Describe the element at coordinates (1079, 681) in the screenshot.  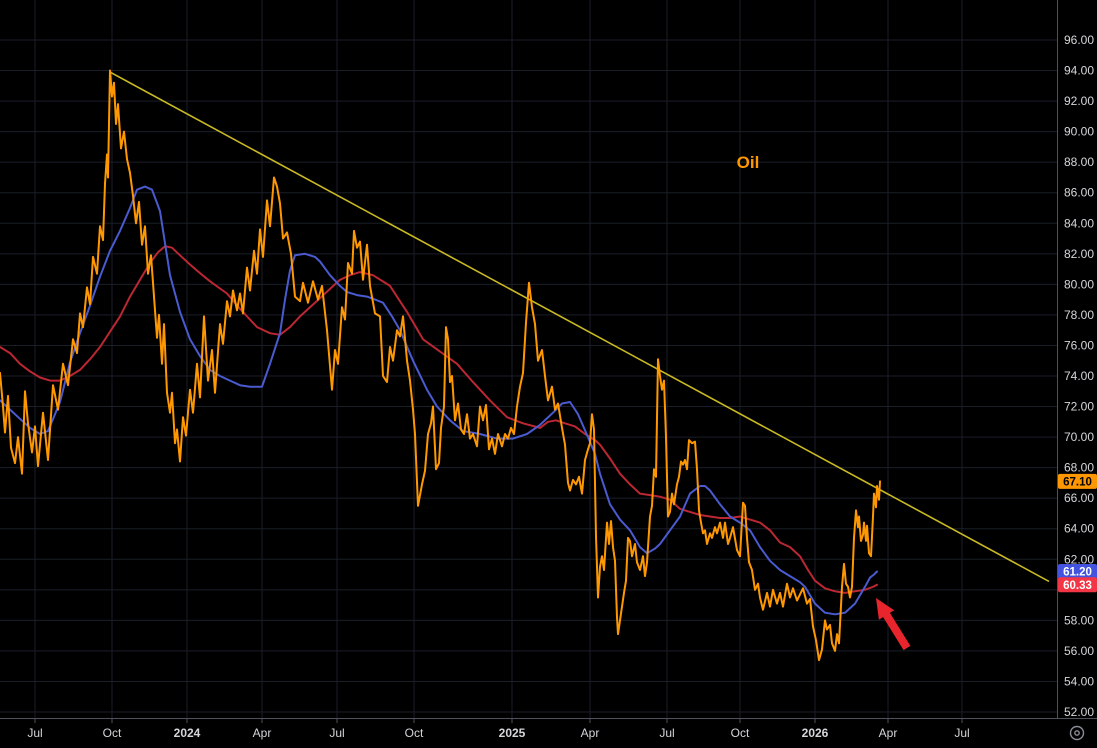
I see `y-axis-label: 54.00` at that location.